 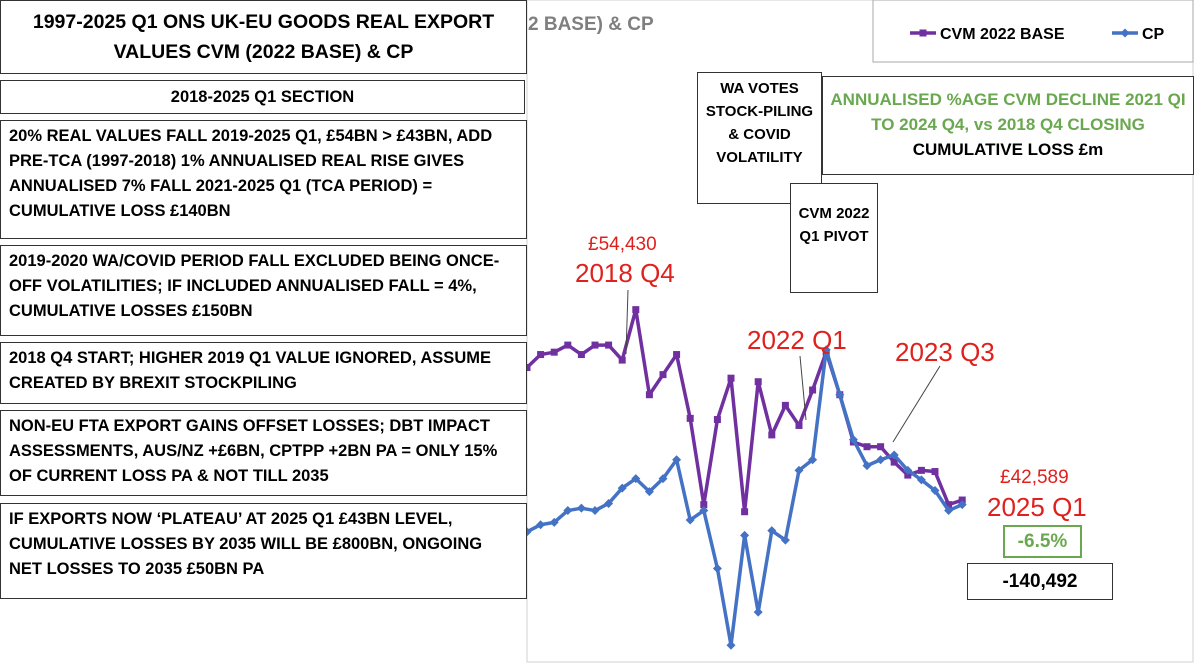 I want to click on panel-section: 2018-2025 Q1 SECTION, so click(x=262, y=97).